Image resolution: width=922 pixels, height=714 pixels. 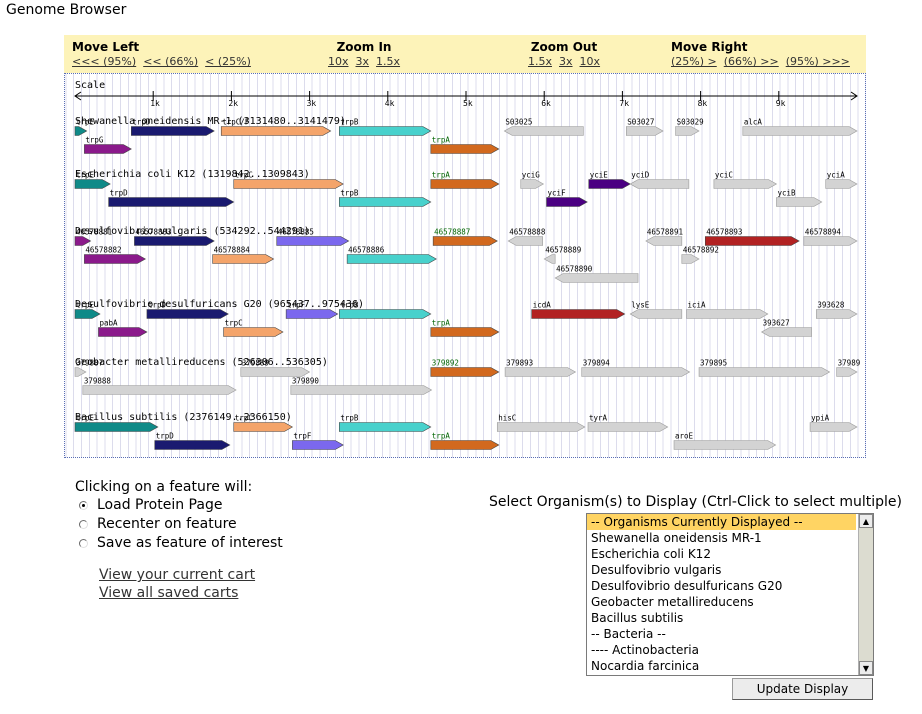 I want to click on gene-feature-ypiA, so click(x=833, y=427).